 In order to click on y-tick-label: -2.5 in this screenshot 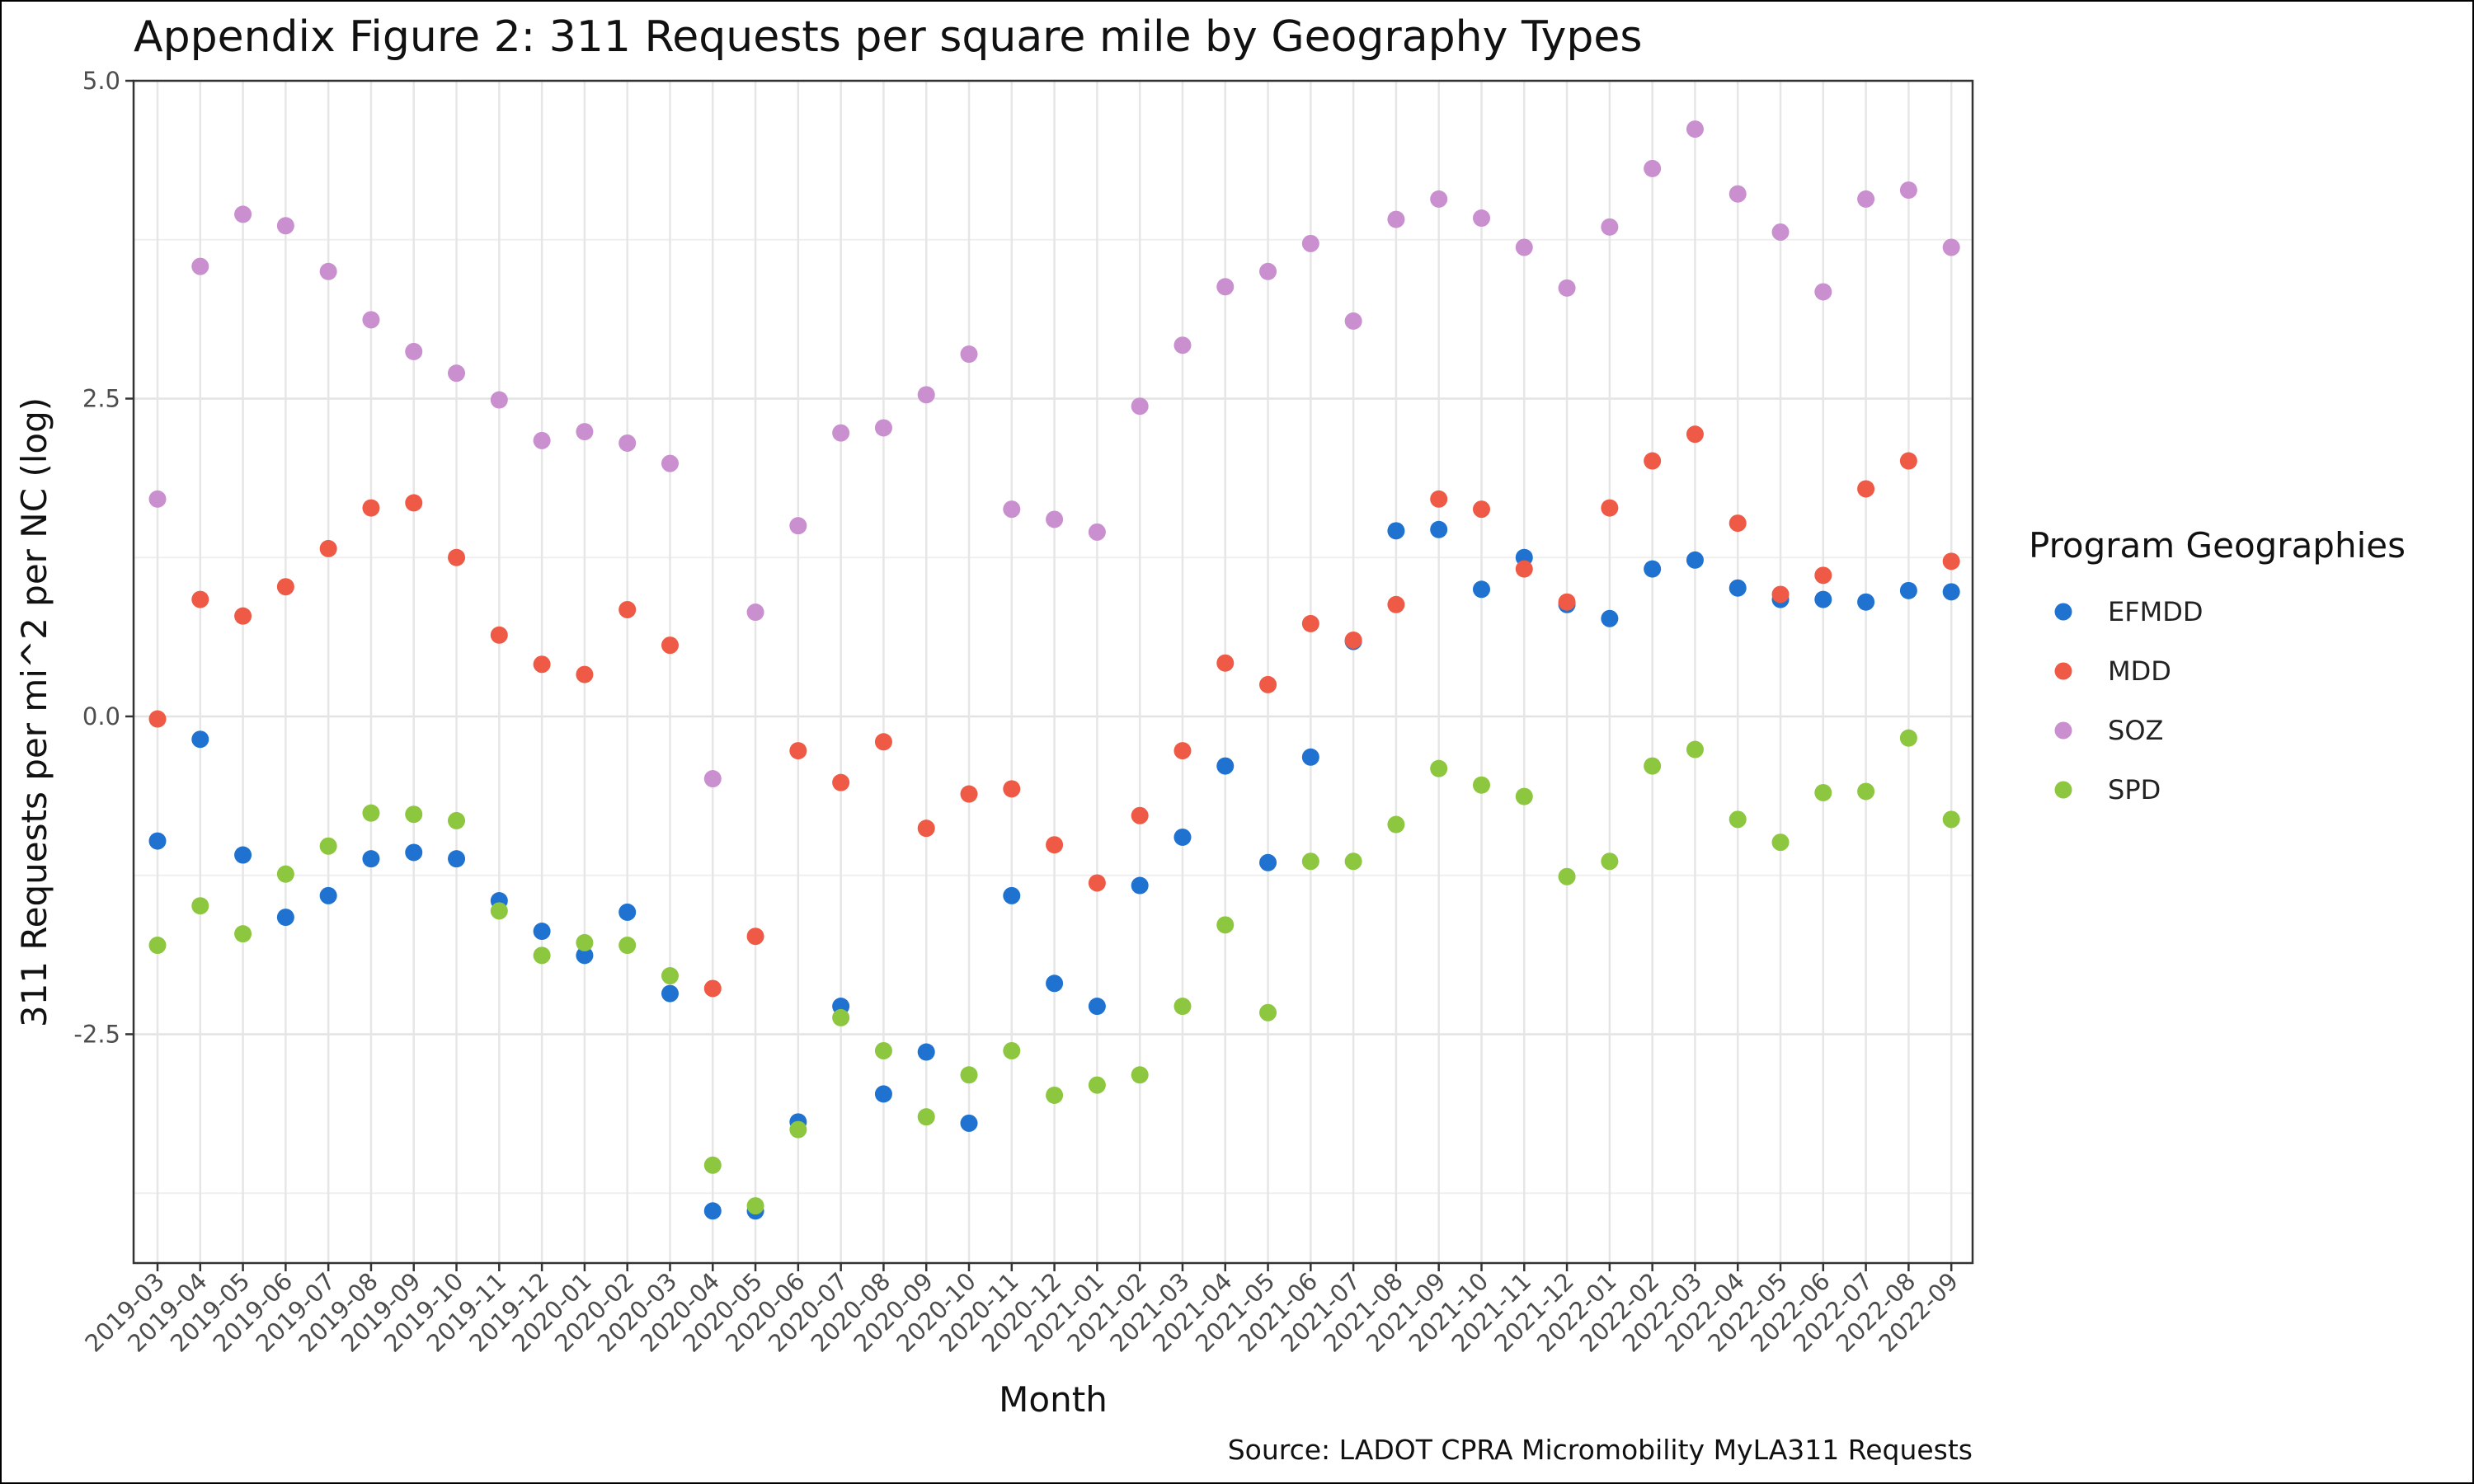, I will do `click(96, 1034)`.